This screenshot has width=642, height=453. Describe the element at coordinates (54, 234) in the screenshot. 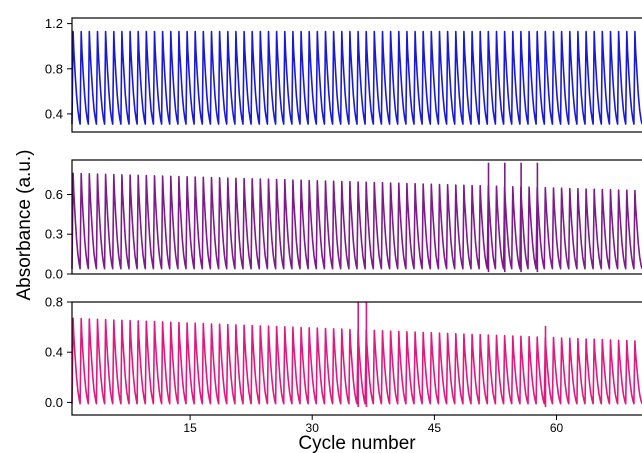

I see `y-tick-label: 0.3` at that location.